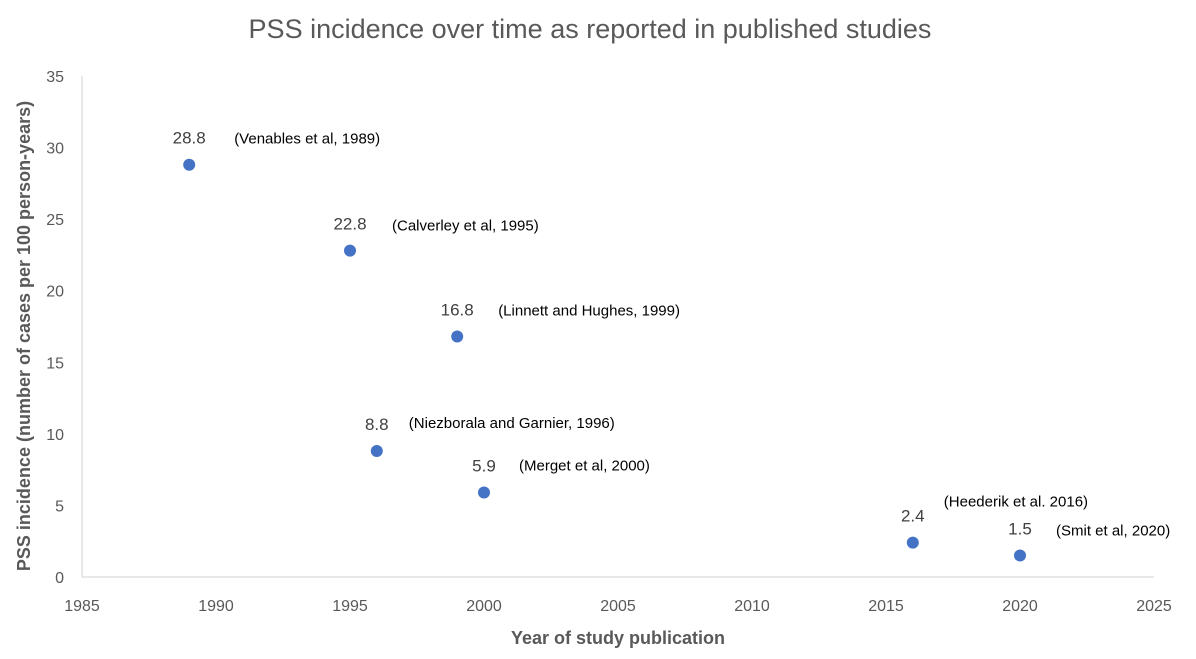 The width and height of the screenshot is (1196, 659). Describe the element at coordinates (307, 139) in the screenshot. I see `study-label: (Venables et al, 1989)` at that location.